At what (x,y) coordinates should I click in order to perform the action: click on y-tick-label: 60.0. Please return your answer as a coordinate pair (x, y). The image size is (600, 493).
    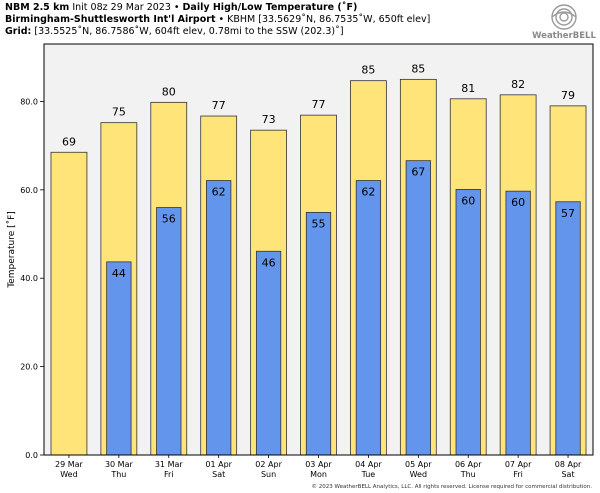
    Looking at the image, I should click on (29, 190).